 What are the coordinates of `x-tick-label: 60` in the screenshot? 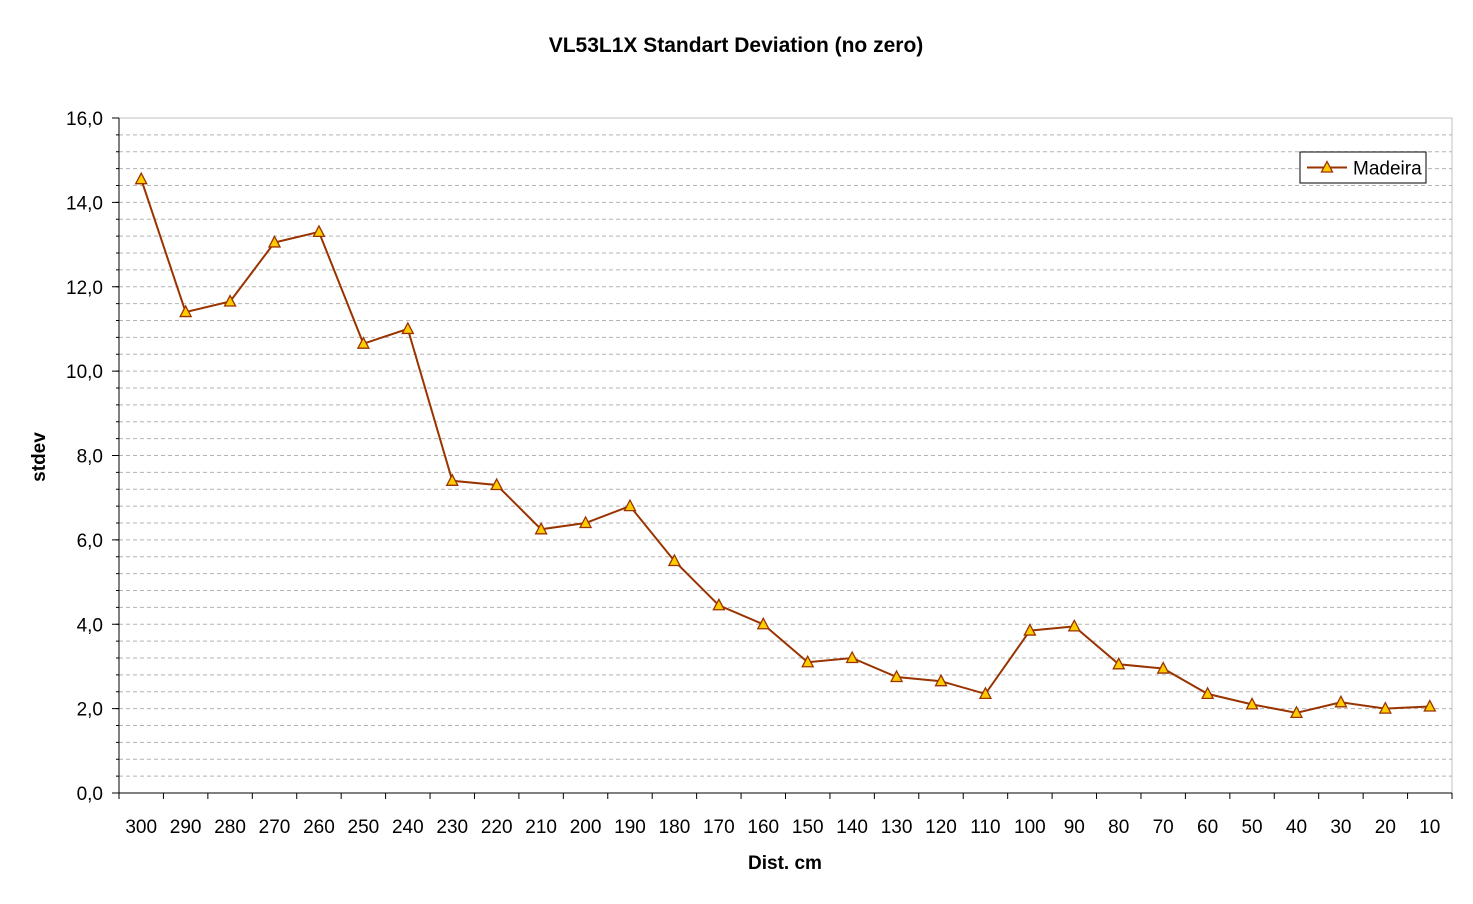 It's located at (1207, 827).